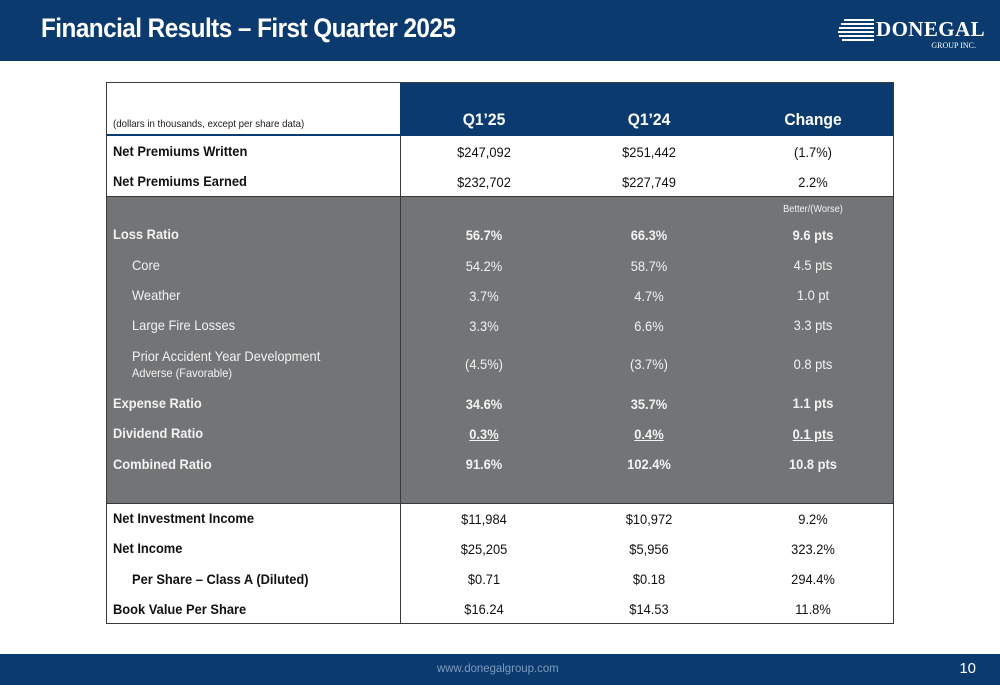 Image resolution: width=1000 pixels, height=685 pixels. Describe the element at coordinates (649, 296) in the screenshot. I see `value-q124: 4.7%` at that location.